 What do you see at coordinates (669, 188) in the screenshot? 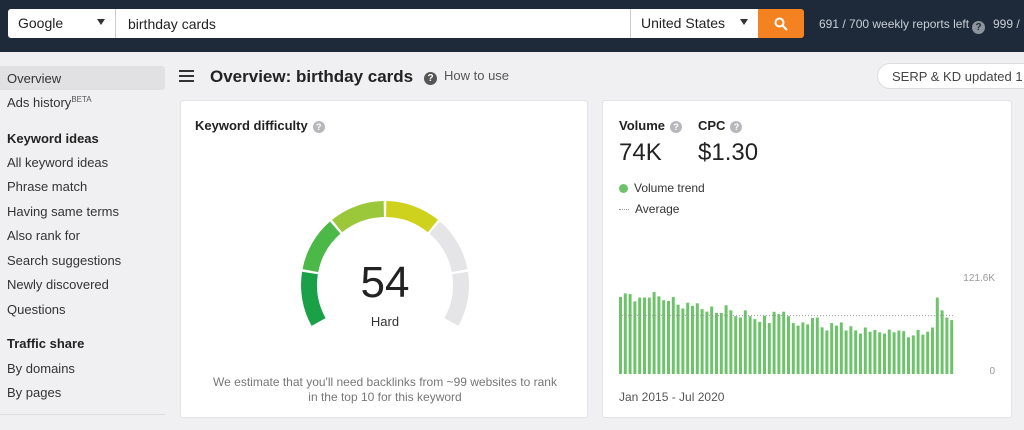
I see `legend-volume-trend-label: Volume trend` at bounding box center [669, 188].